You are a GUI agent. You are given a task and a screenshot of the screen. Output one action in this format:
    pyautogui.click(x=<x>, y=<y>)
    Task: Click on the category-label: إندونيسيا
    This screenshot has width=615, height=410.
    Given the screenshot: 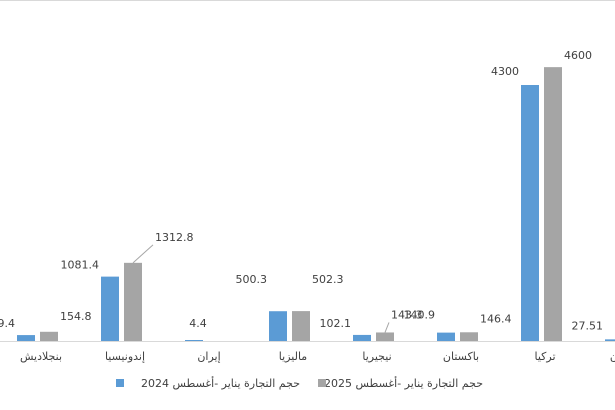 What is the action you would take?
    pyautogui.click(x=125, y=356)
    